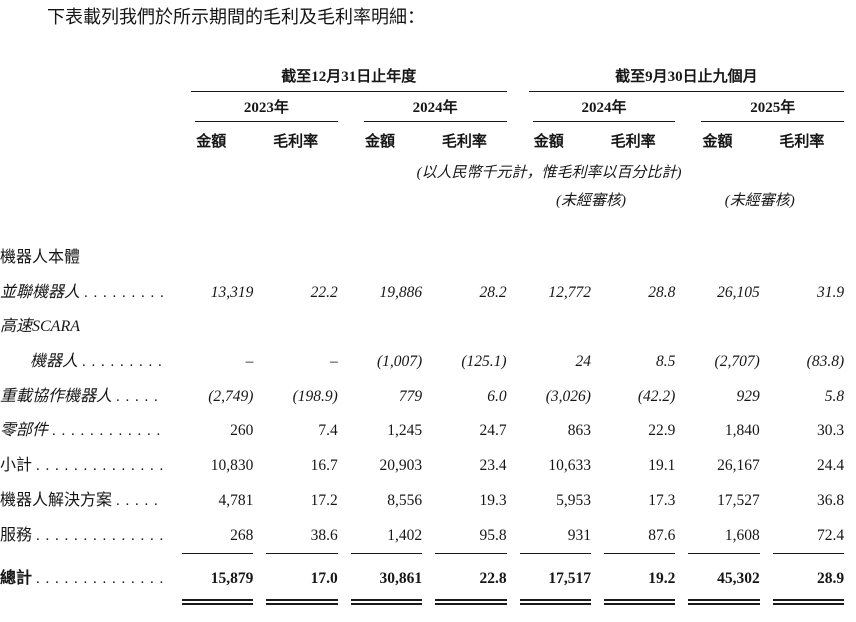  What do you see at coordinates (555, 537) in the screenshot?
I see `value-cell: 931` at bounding box center [555, 537].